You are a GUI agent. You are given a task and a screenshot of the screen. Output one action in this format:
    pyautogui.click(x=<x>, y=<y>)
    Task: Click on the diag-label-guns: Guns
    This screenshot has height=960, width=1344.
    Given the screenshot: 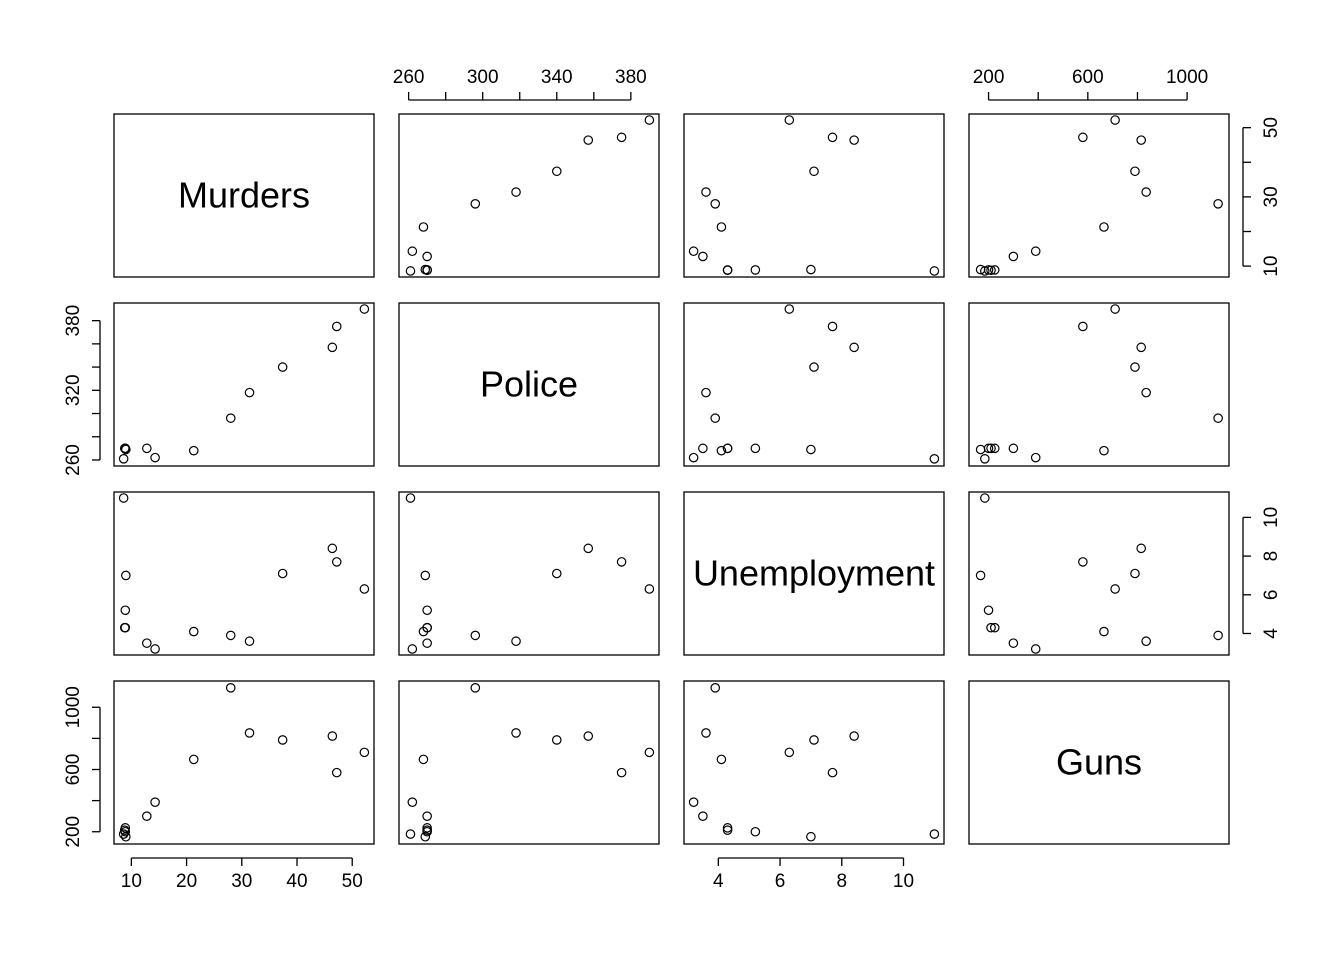 What is the action you would take?
    pyautogui.click(x=1099, y=762)
    